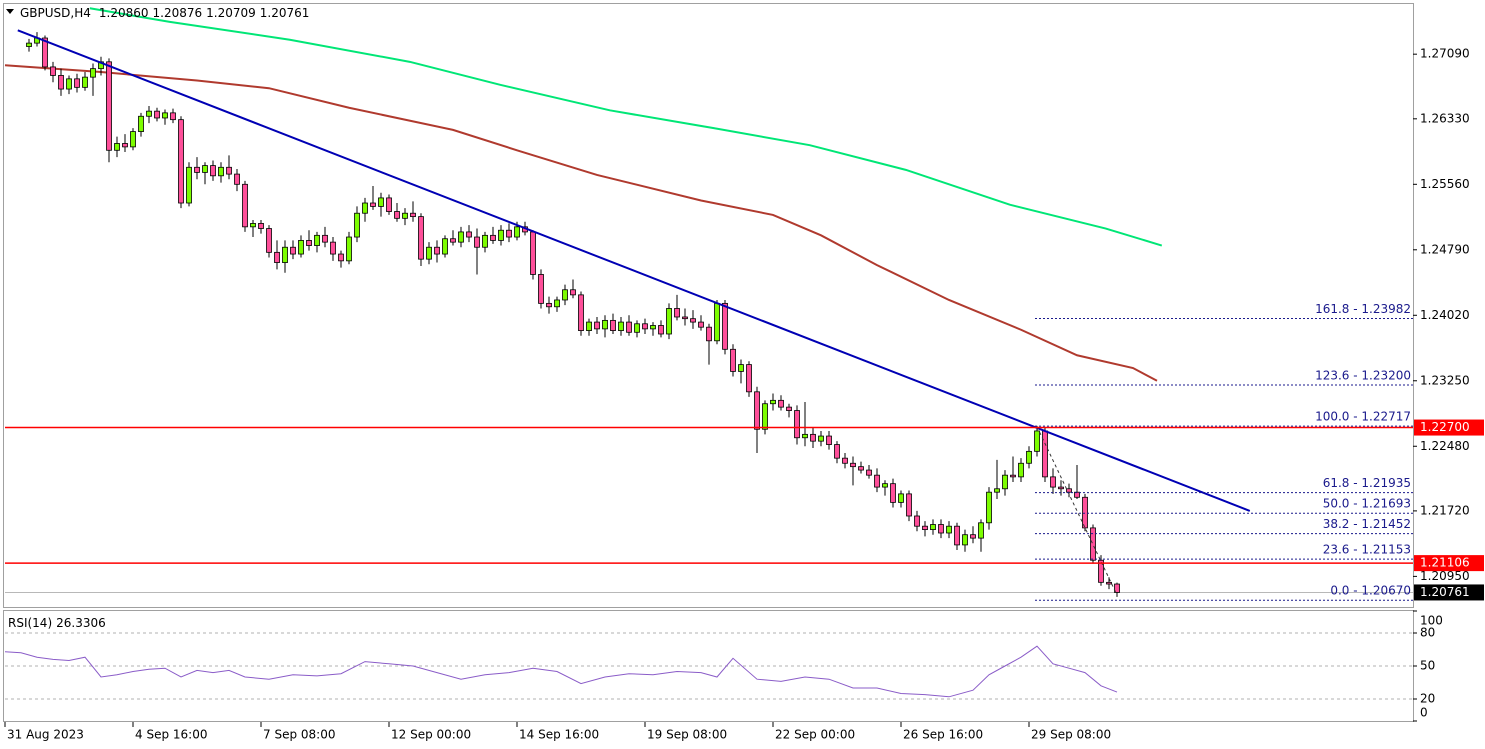 The width and height of the screenshot is (1485, 749). Describe the element at coordinates (1449, 427) in the screenshot. I see `level-price-box` at that location.